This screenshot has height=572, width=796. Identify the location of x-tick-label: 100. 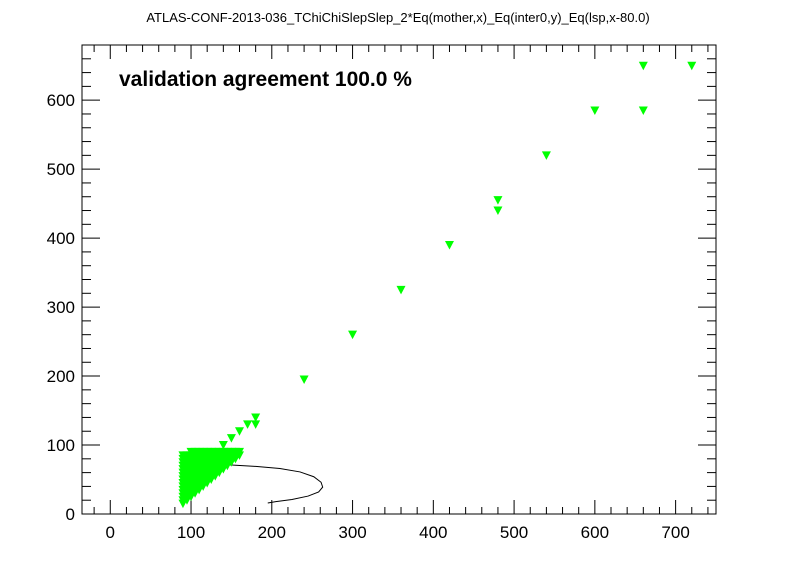
(191, 532).